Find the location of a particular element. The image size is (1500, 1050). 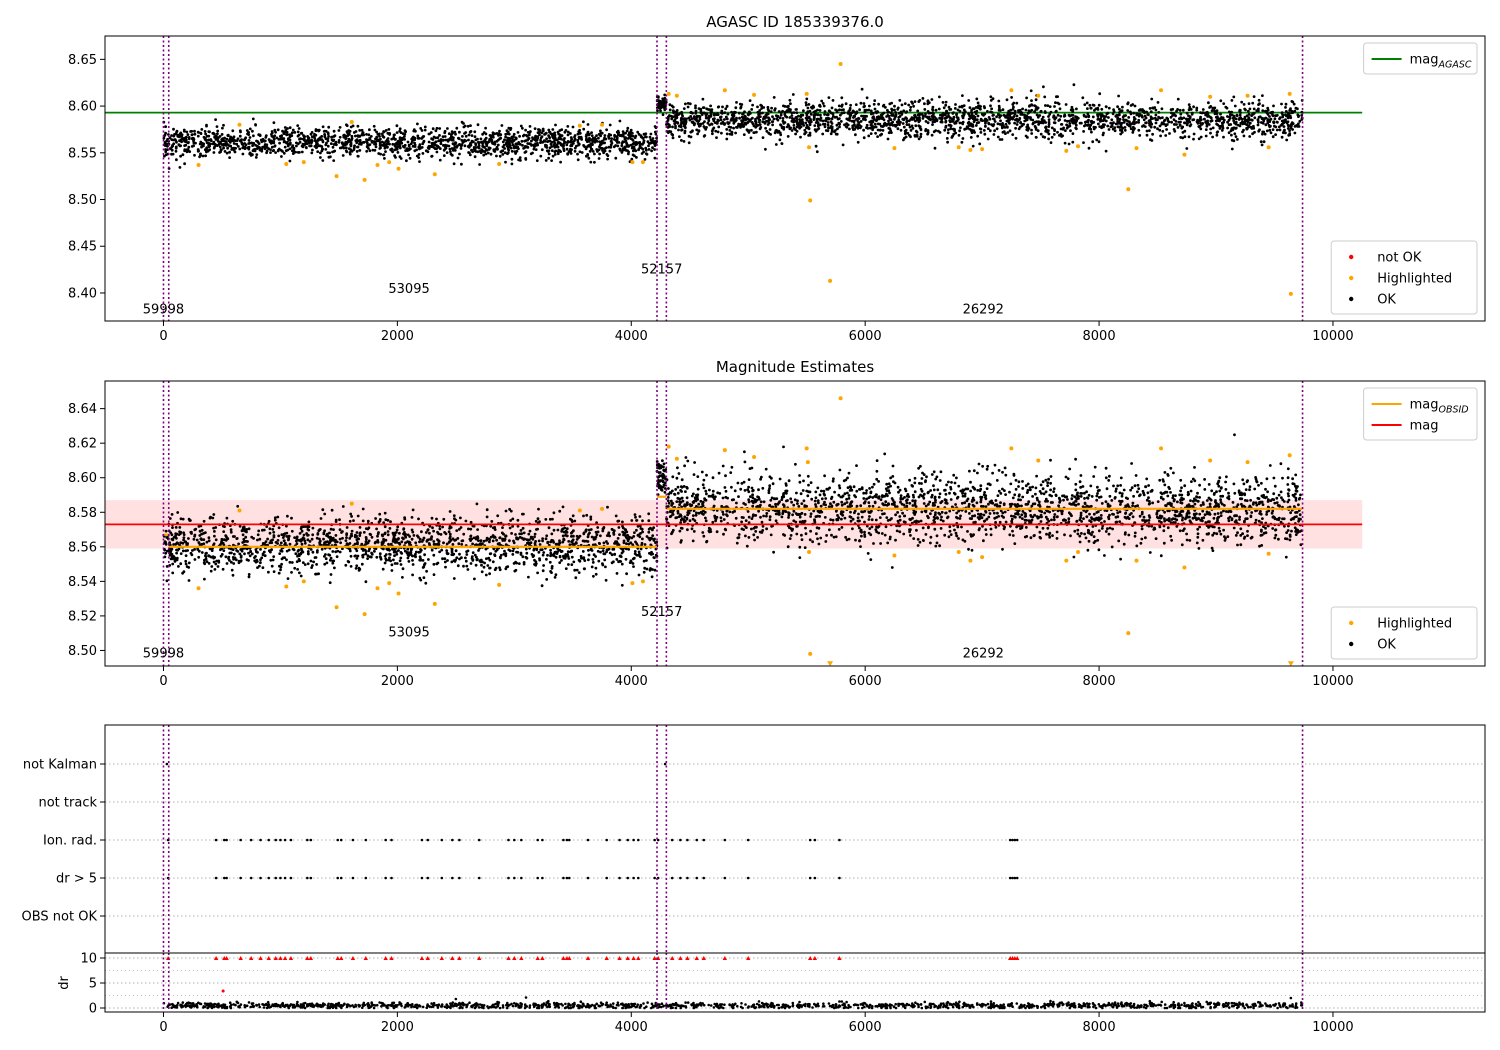

obsid-label: 53095 is located at coordinates (408, 289).